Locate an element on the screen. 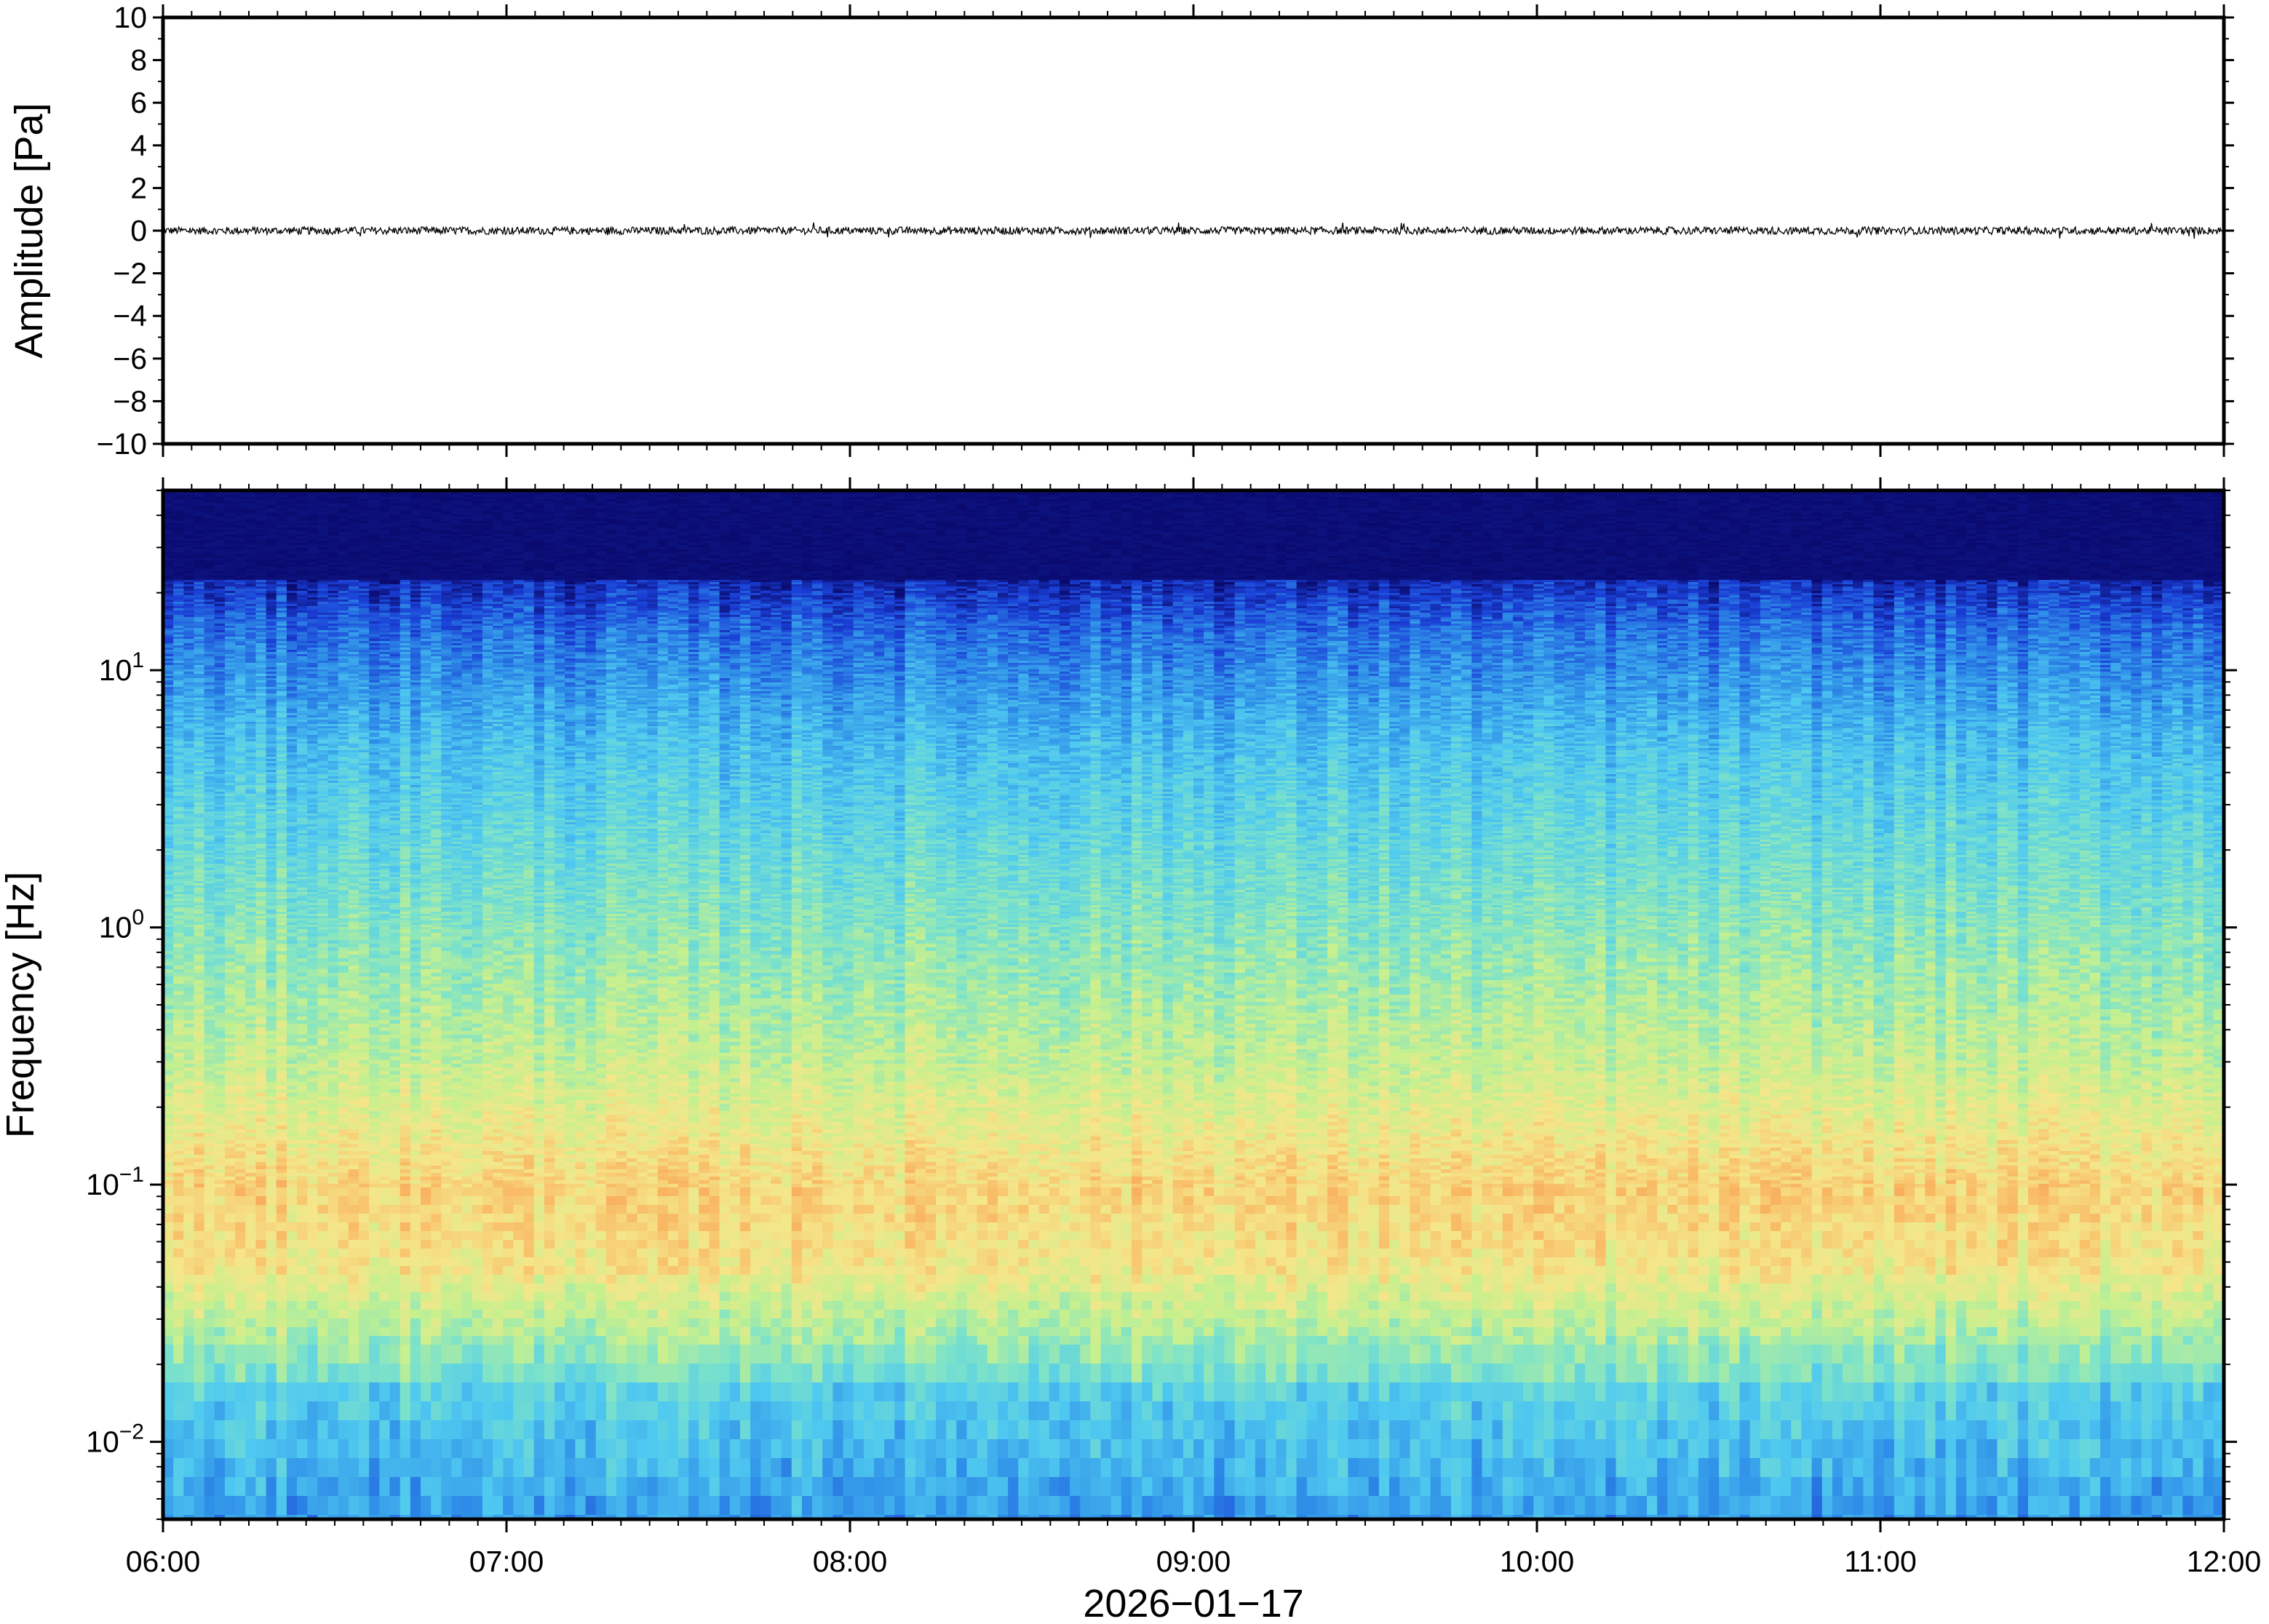 This screenshot has width=2269, height=1624. waveform-y-tick-label: −4 is located at coordinates (130, 316).